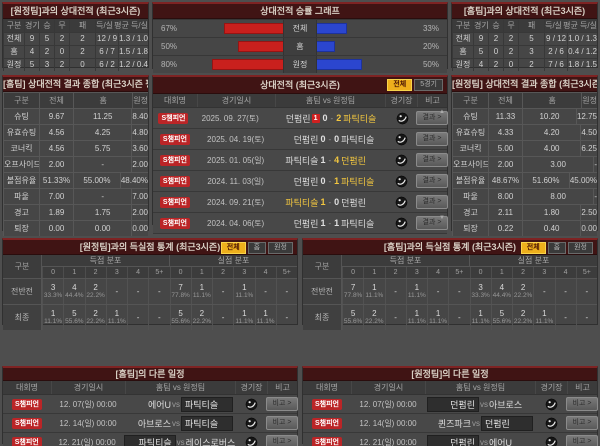  I want to click on table-cell: 1.75, so click(102, 212).